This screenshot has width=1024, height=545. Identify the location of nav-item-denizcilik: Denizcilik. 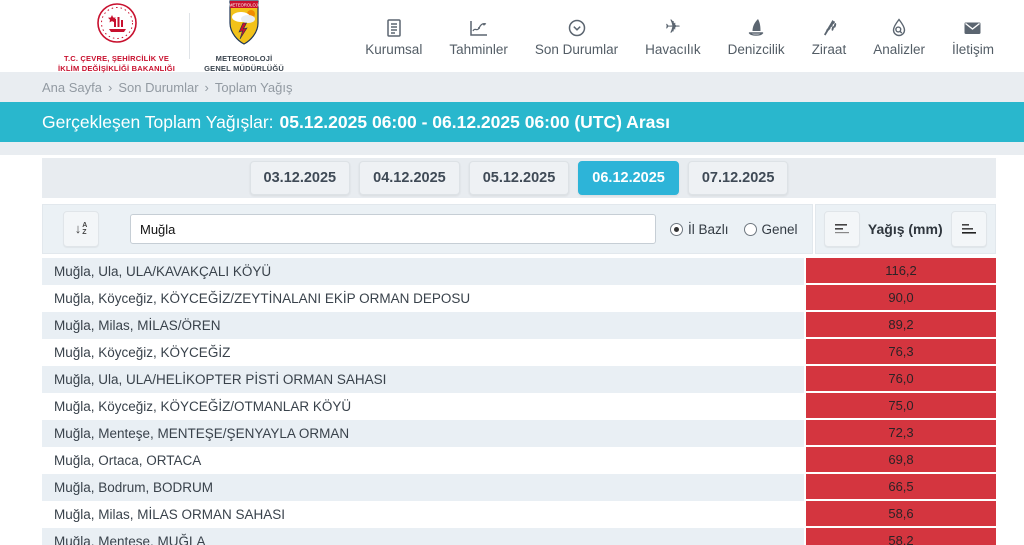
(756, 36).